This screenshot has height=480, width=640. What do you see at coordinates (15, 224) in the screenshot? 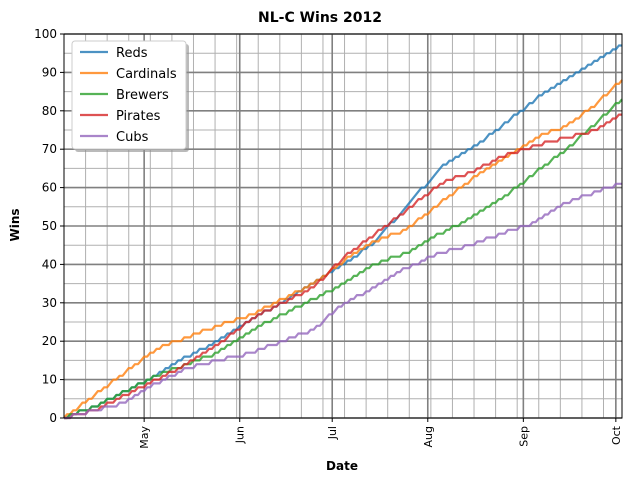
I see `y-axis-label: Wins` at bounding box center [15, 224].